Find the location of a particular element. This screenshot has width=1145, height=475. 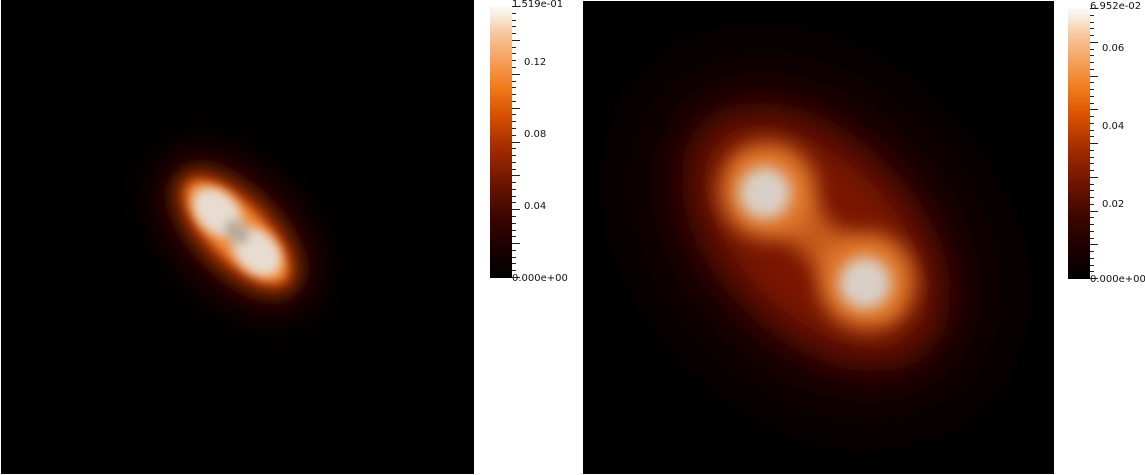

right-colorbar-max-label: 6.952e-02 is located at coordinates (1116, 6).